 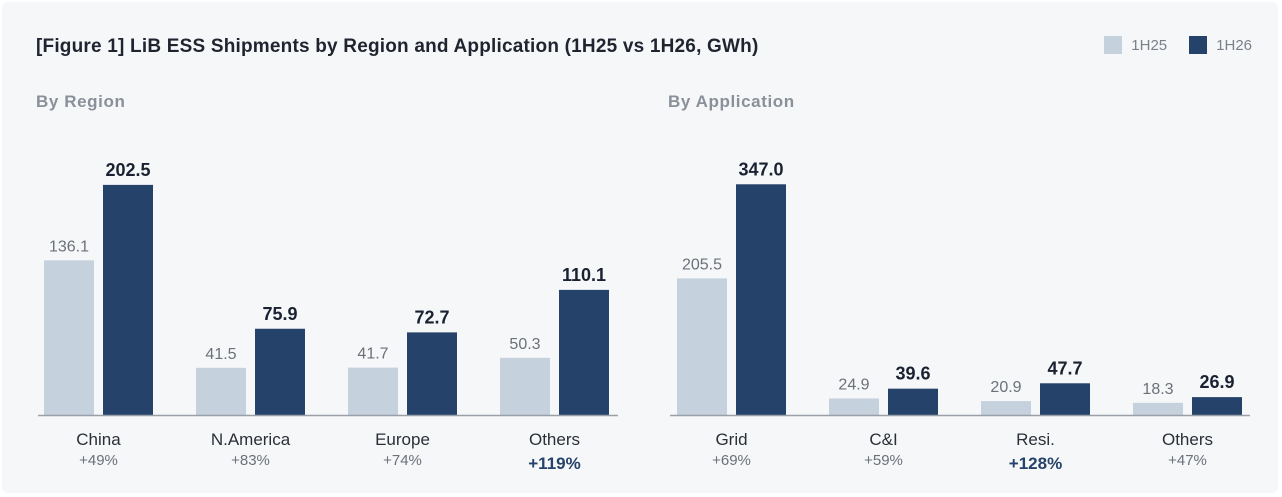 I want to click on legend-label-1h26: 1H26, so click(x=1234, y=45).